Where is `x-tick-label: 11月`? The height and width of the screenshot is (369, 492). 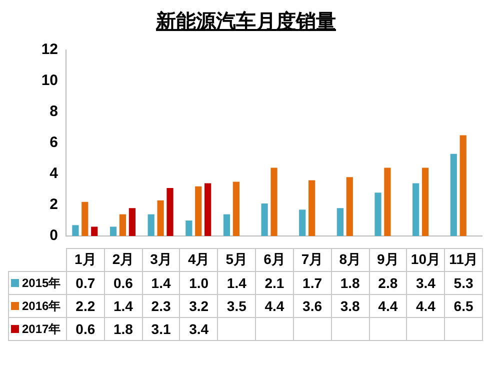
x-tick-label: 11月 is located at coordinates (463, 260).